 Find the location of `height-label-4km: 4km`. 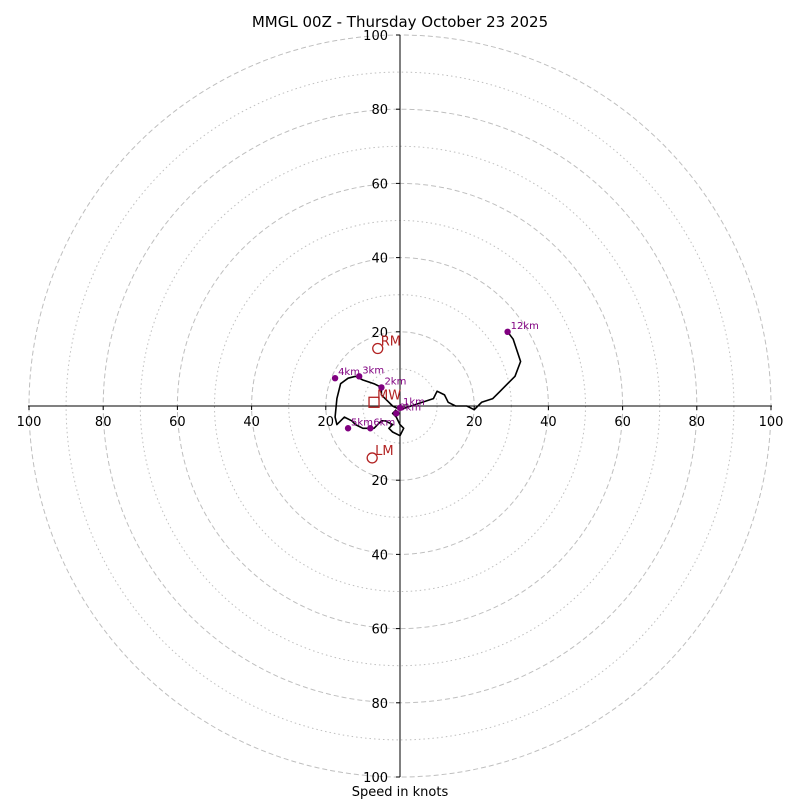

height-label-4km: 4km is located at coordinates (349, 372).